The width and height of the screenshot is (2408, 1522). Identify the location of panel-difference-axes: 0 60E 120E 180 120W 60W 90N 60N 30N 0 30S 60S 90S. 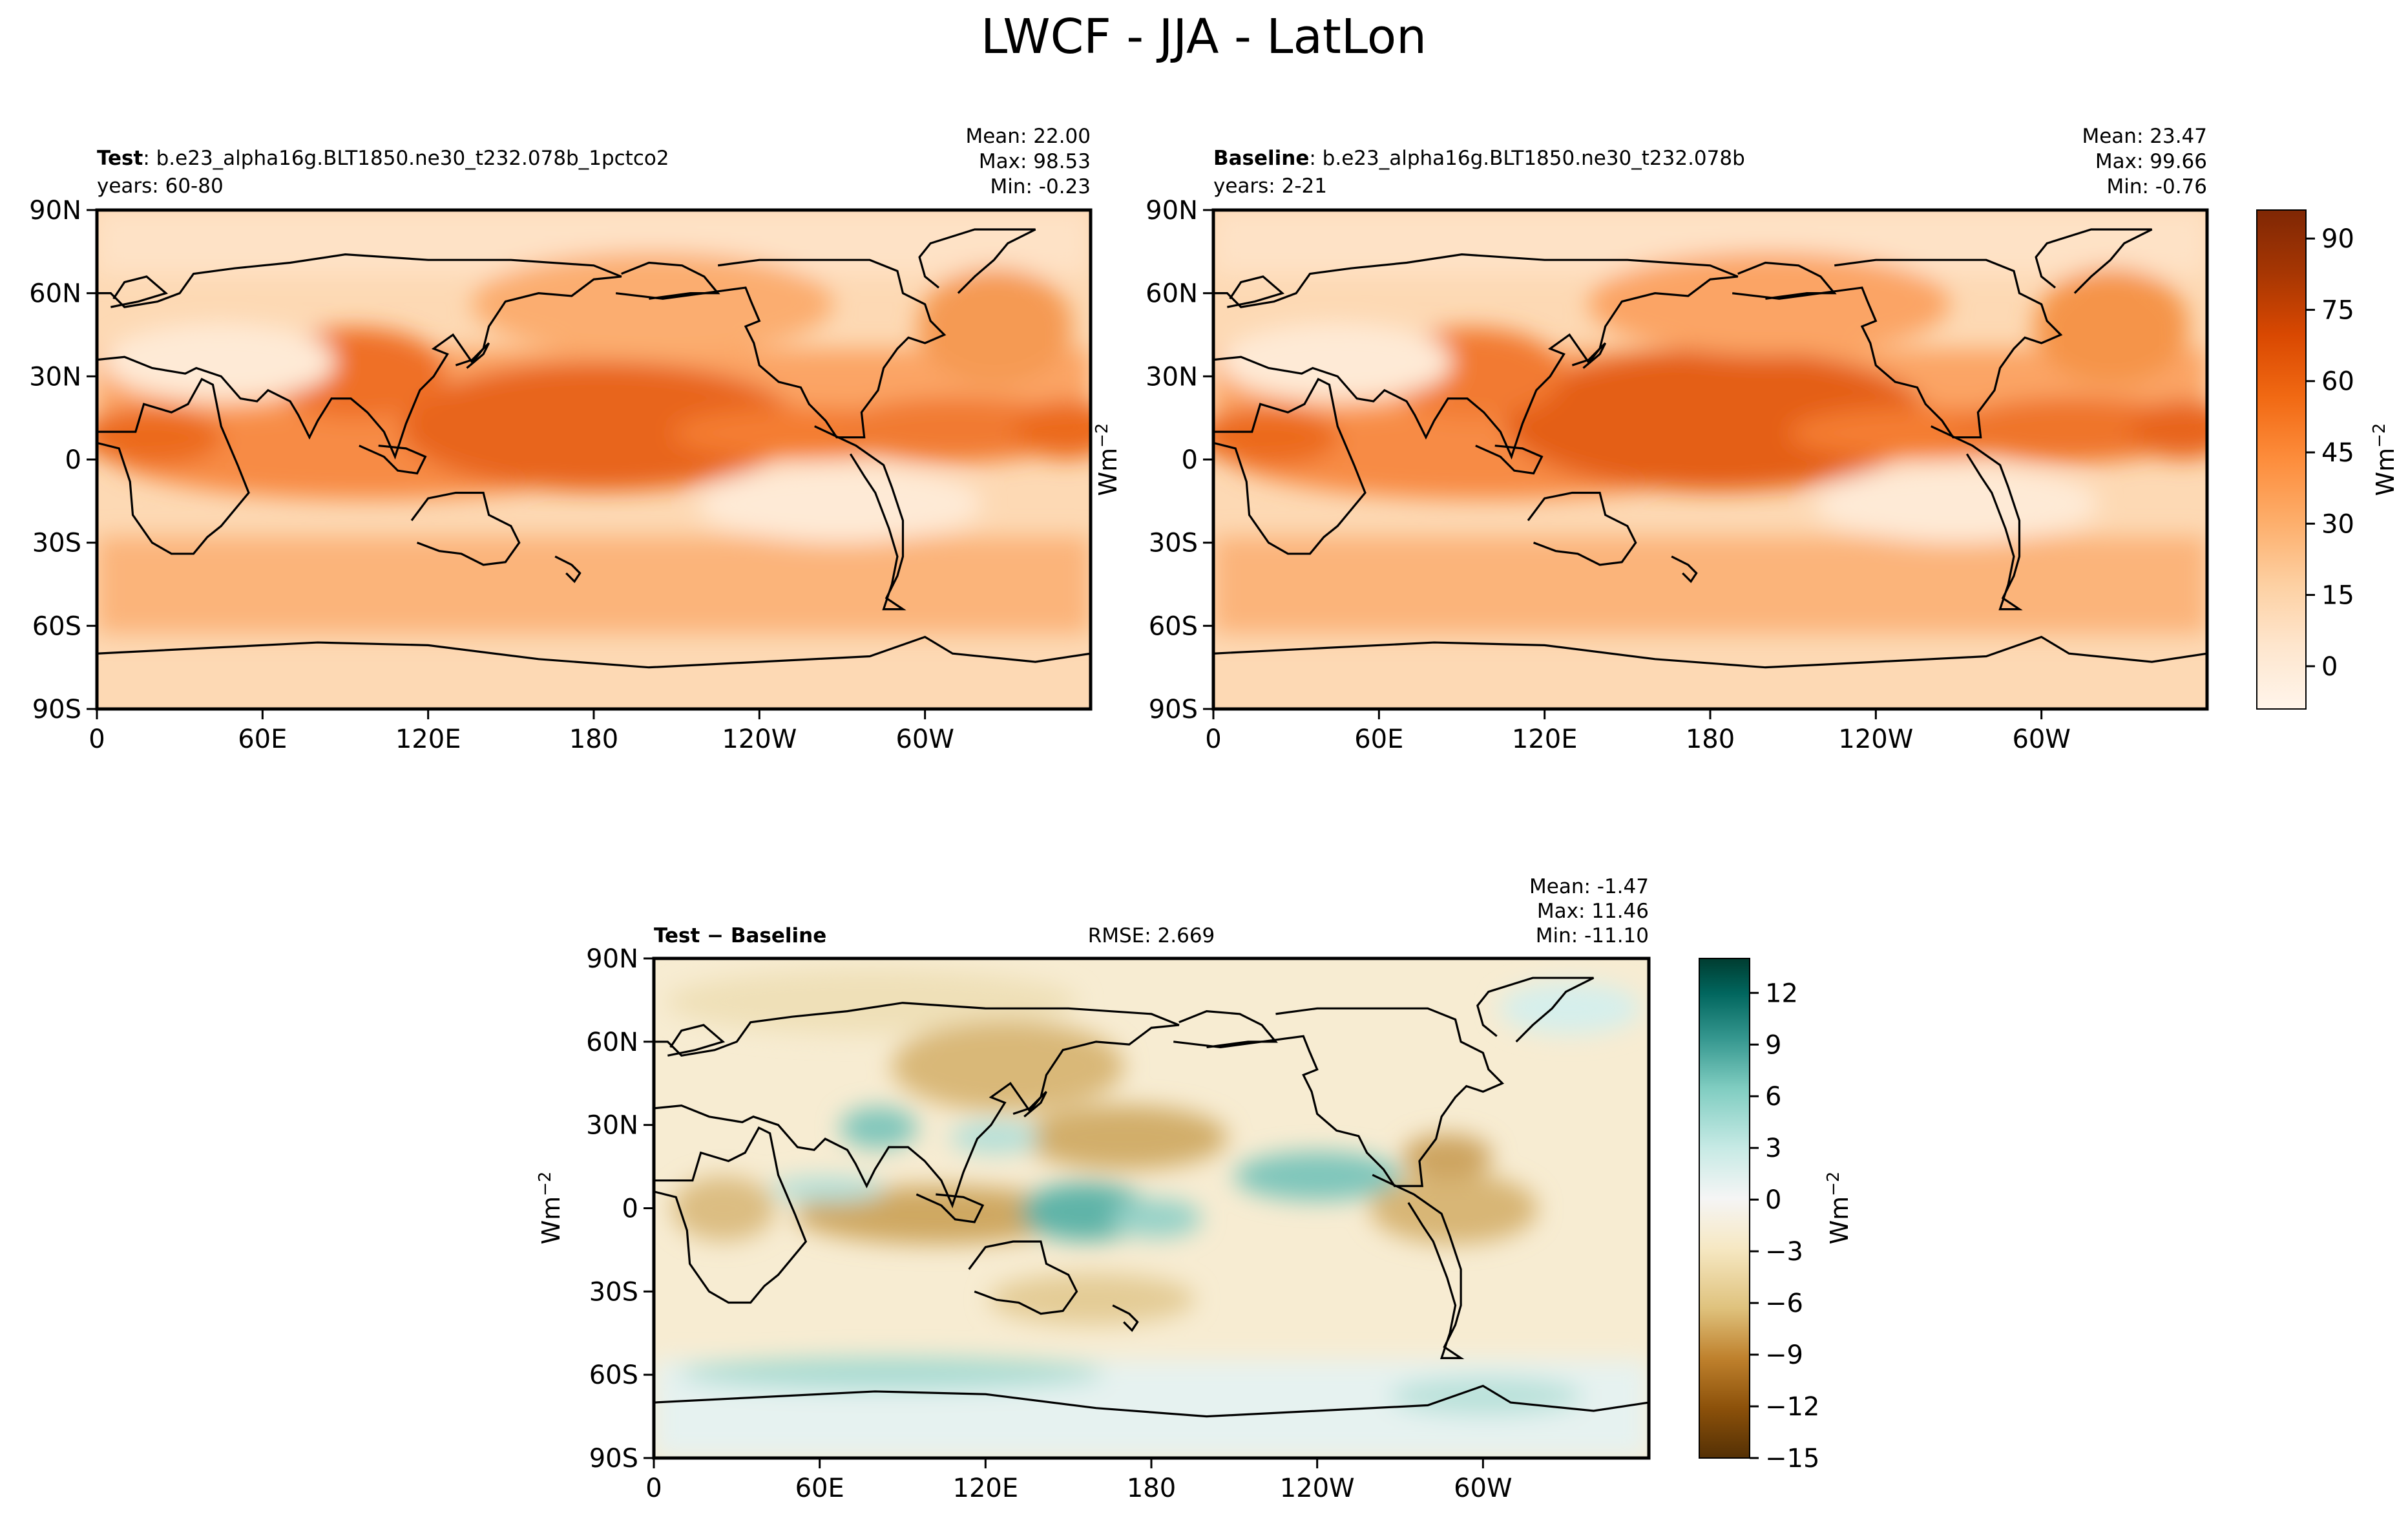
(1049, 1223).